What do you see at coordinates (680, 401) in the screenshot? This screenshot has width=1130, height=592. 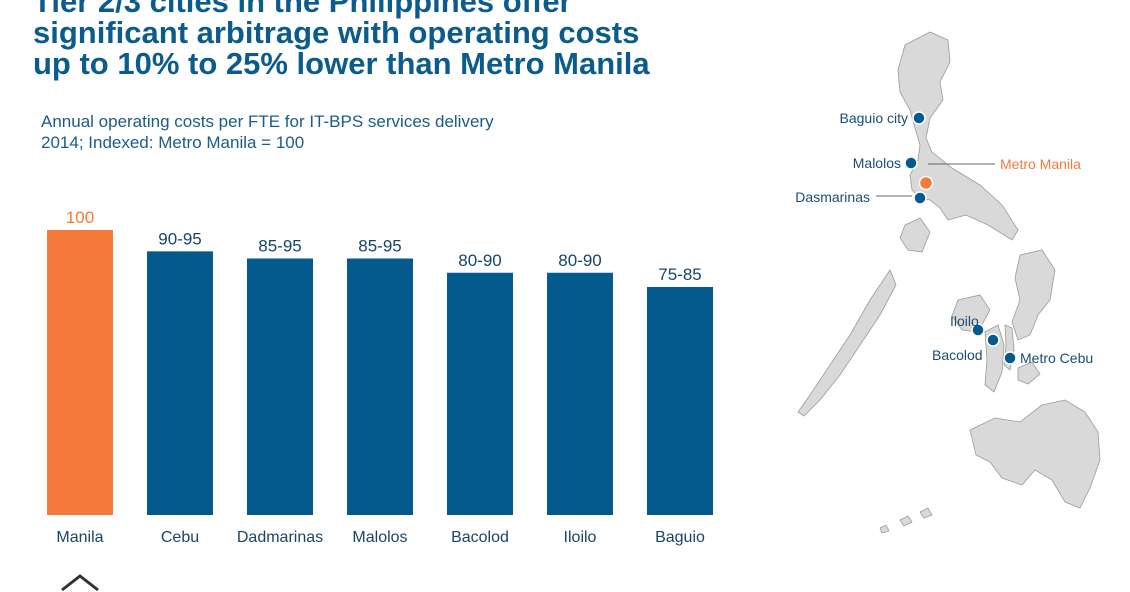 I see `bar-baguio` at bounding box center [680, 401].